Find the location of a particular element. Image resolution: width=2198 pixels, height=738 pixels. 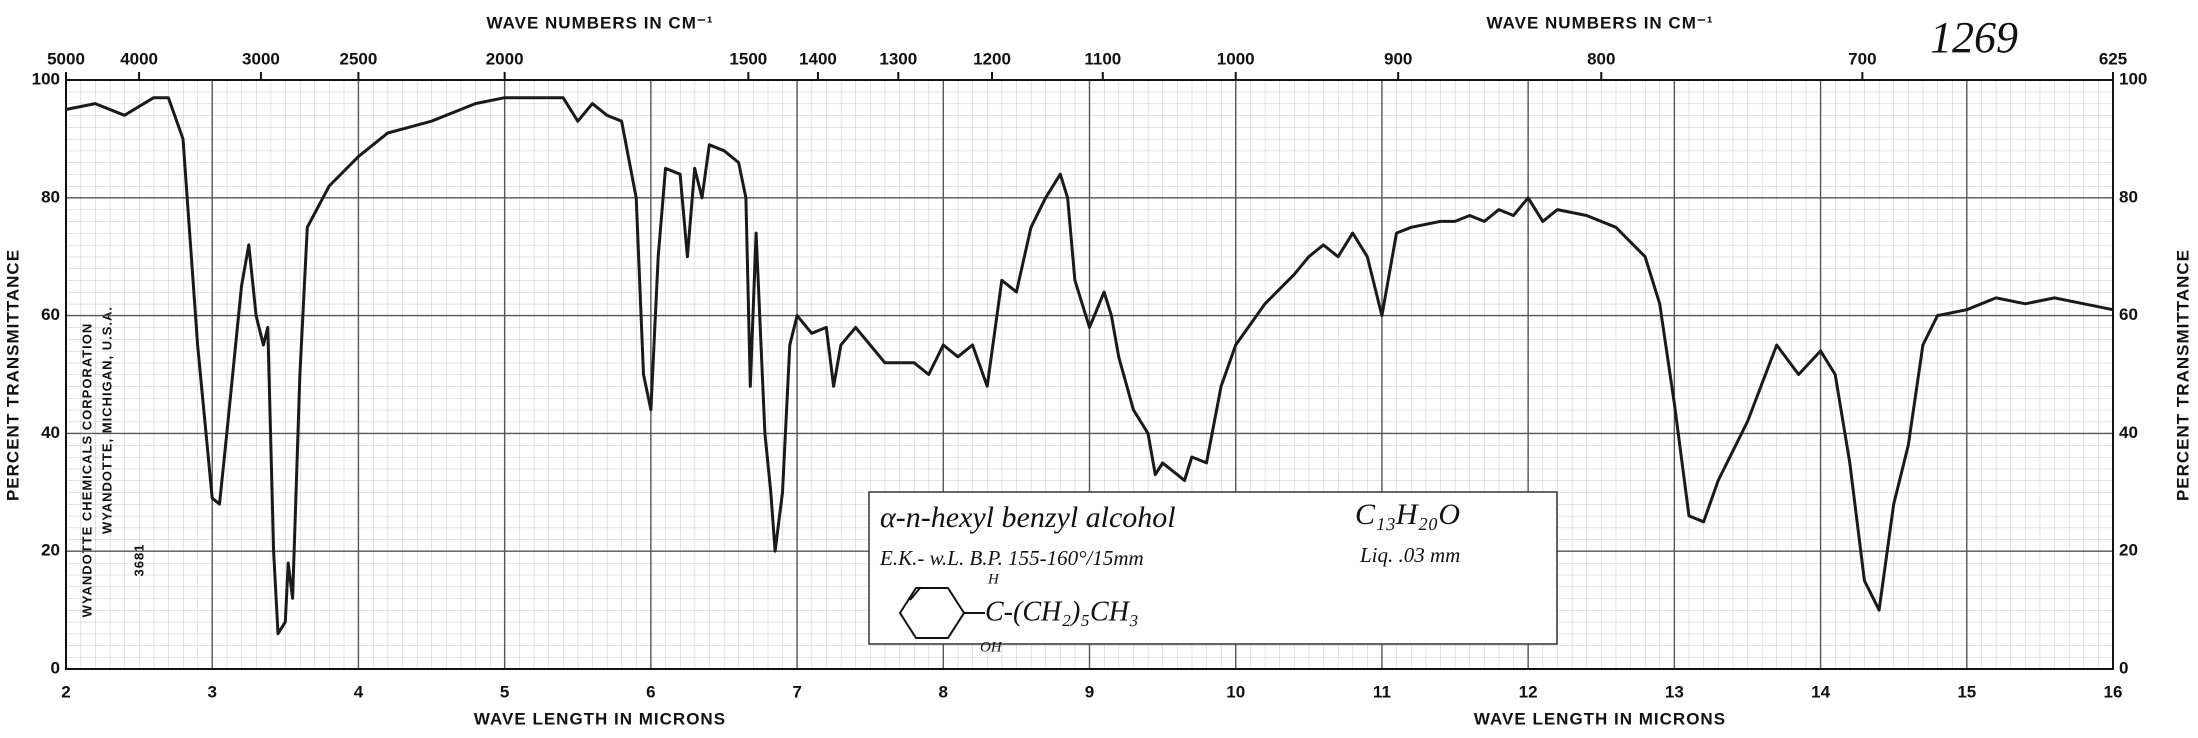

cell-thickness: Liq. .03 mm is located at coordinates (1409, 555).